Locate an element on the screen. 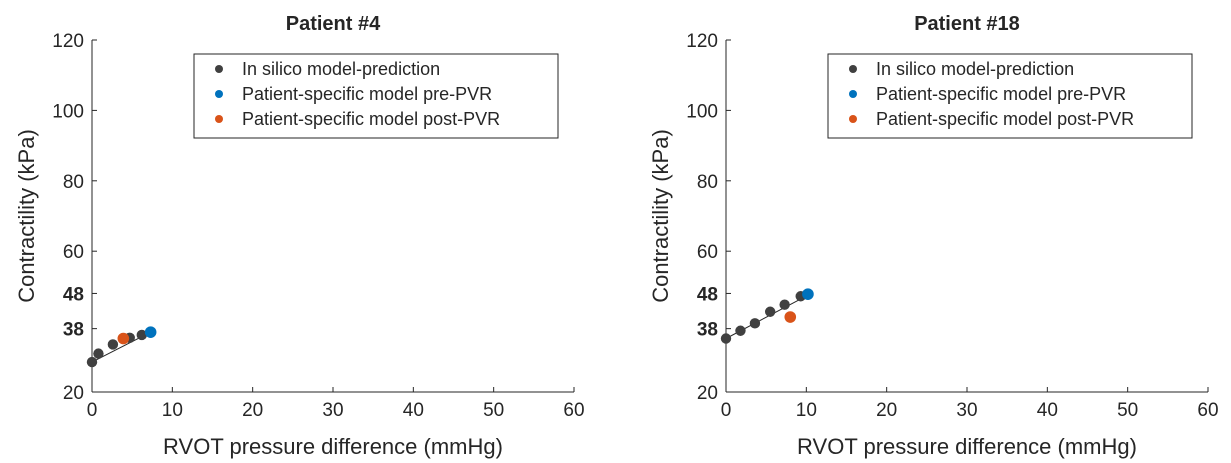 Image resolution: width=1231 pixels, height=463 pixels. chart-title: Patient #18 is located at coordinates (967, 24).